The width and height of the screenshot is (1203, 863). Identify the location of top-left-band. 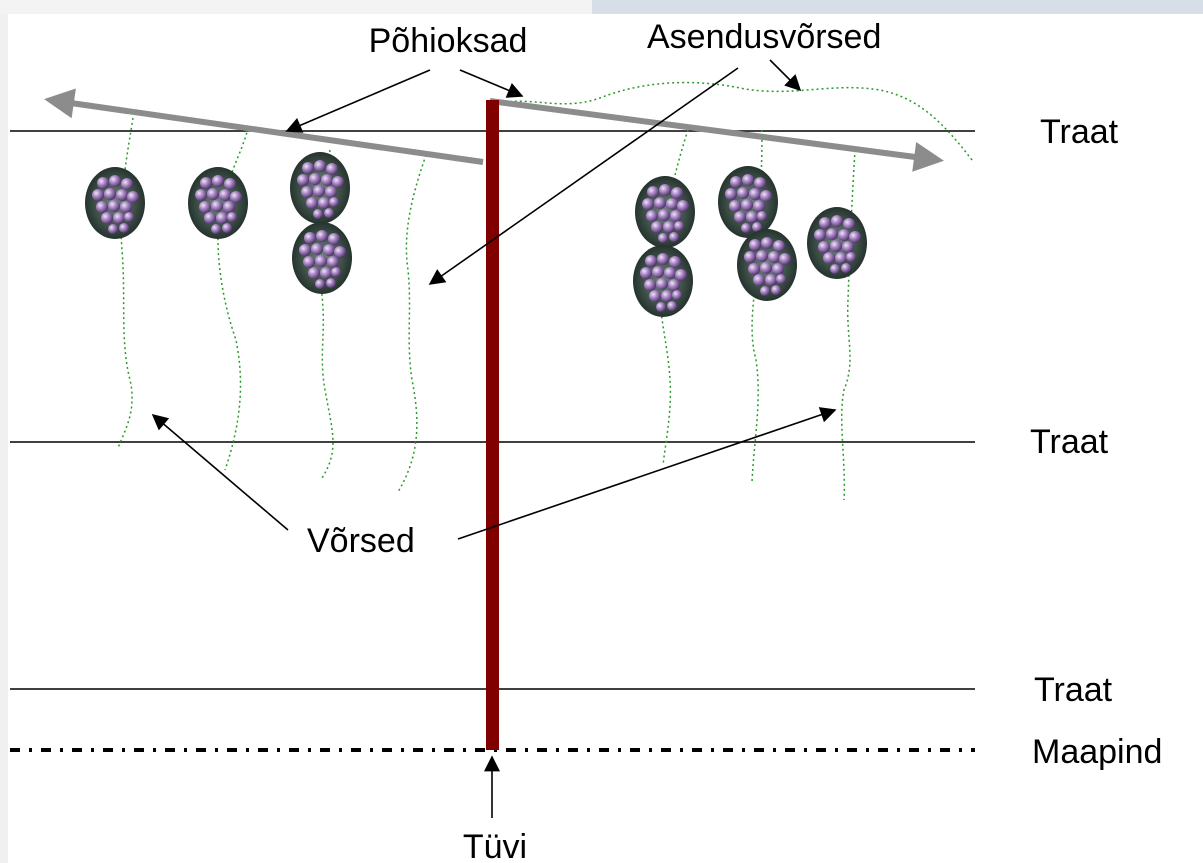
(296, 7).